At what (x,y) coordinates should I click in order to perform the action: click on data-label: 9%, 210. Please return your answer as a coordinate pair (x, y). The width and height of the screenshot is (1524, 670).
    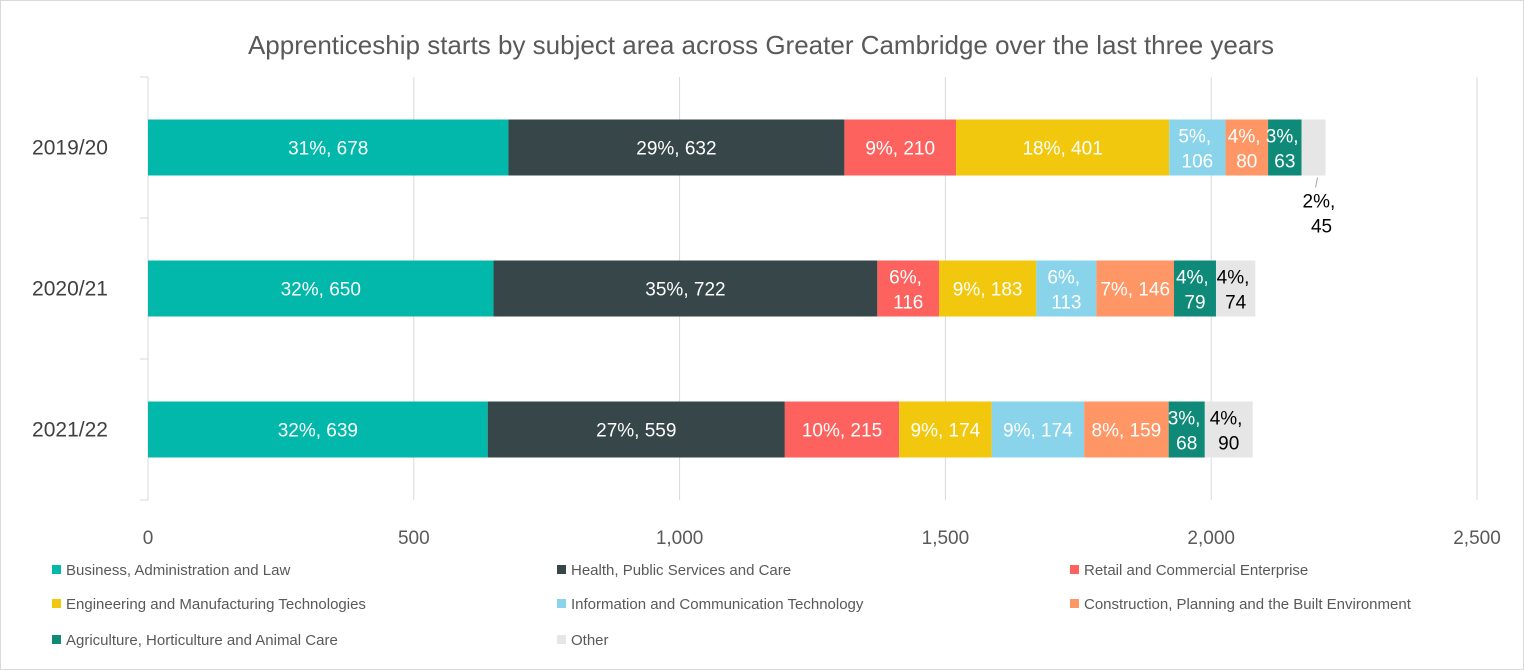
    Looking at the image, I should click on (900, 149).